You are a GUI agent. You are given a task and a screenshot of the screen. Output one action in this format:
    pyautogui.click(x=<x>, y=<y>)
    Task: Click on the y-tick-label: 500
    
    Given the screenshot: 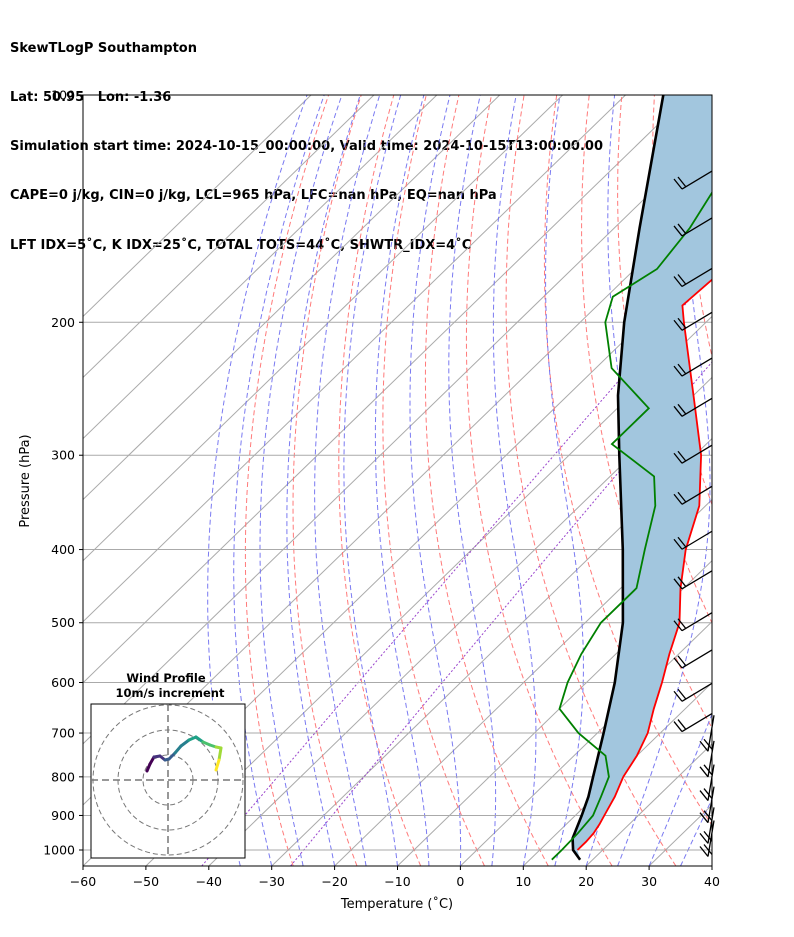 What is the action you would take?
    pyautogui.click(x=63, y=622)
    